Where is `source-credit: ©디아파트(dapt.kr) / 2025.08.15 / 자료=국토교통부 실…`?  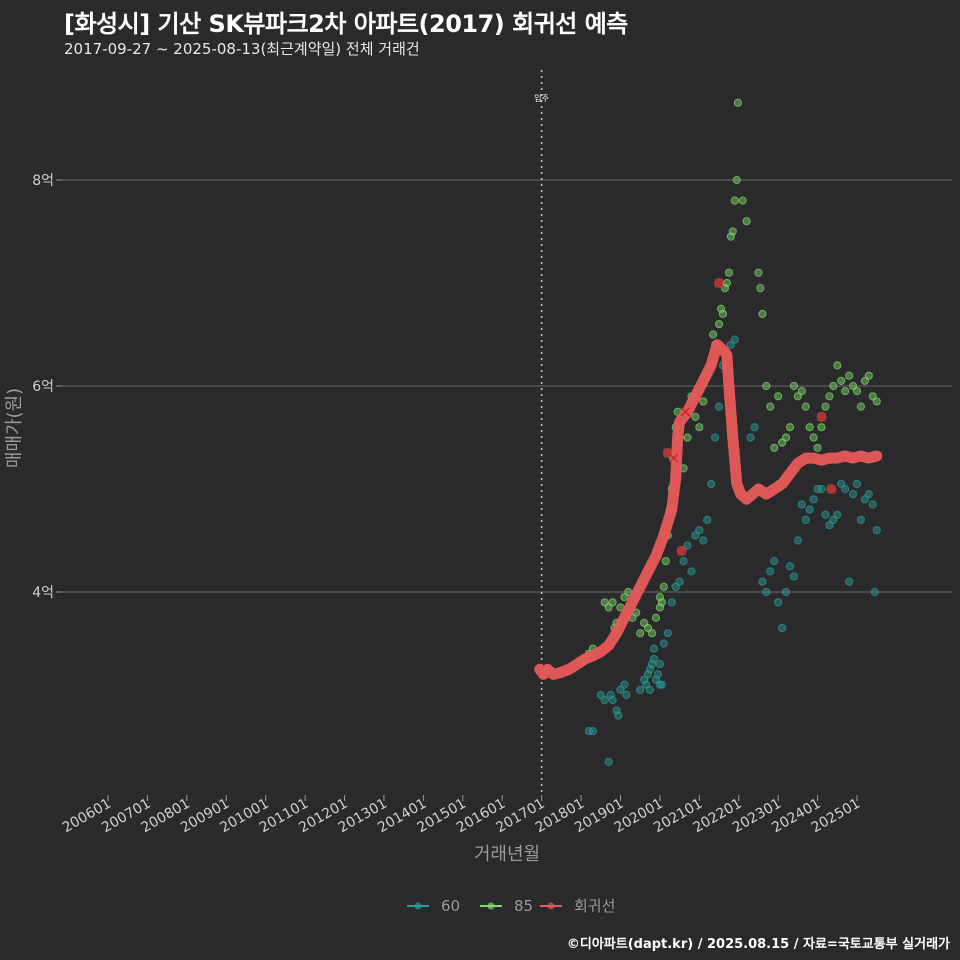
source-credit: ©디아파트(dapt.kr) / 2025.08.15 / 자료=국토교통부 실… is located at coordinates (758, 944).